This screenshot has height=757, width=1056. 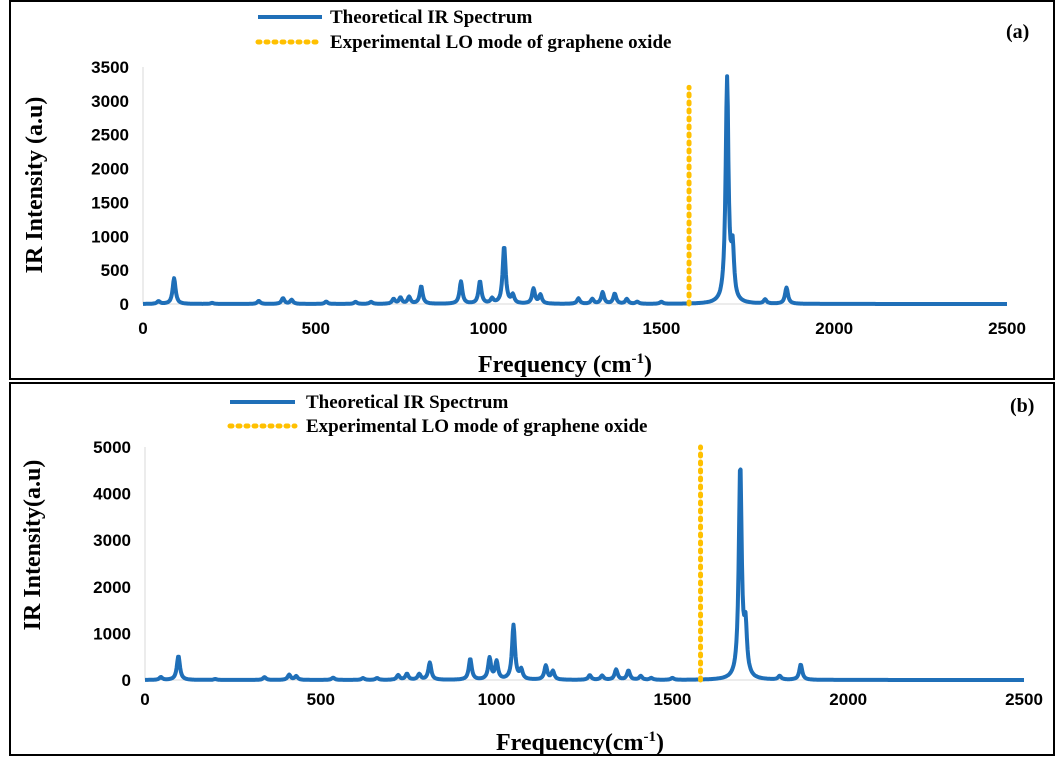 What do you see at coordinates (142, 328) in the screenshot?
I see `panel-a-x-tick-label: 0` at bounding box center [142, 328].